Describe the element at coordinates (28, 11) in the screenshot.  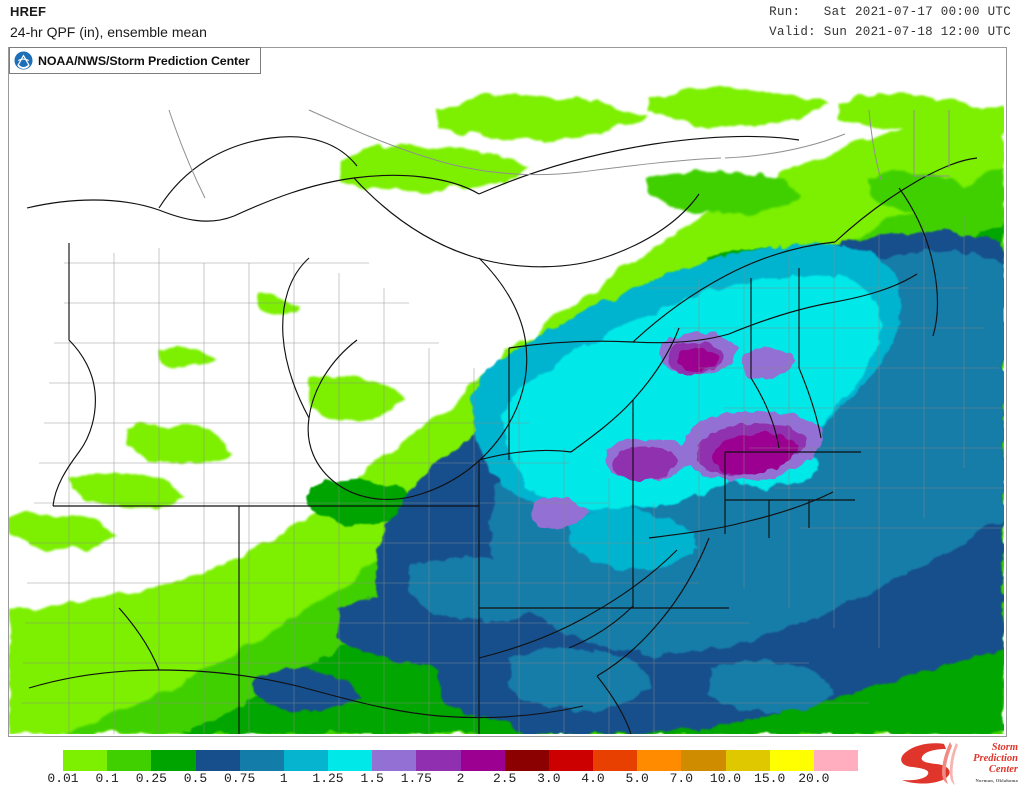
I see `model-title: HREF` at that location.